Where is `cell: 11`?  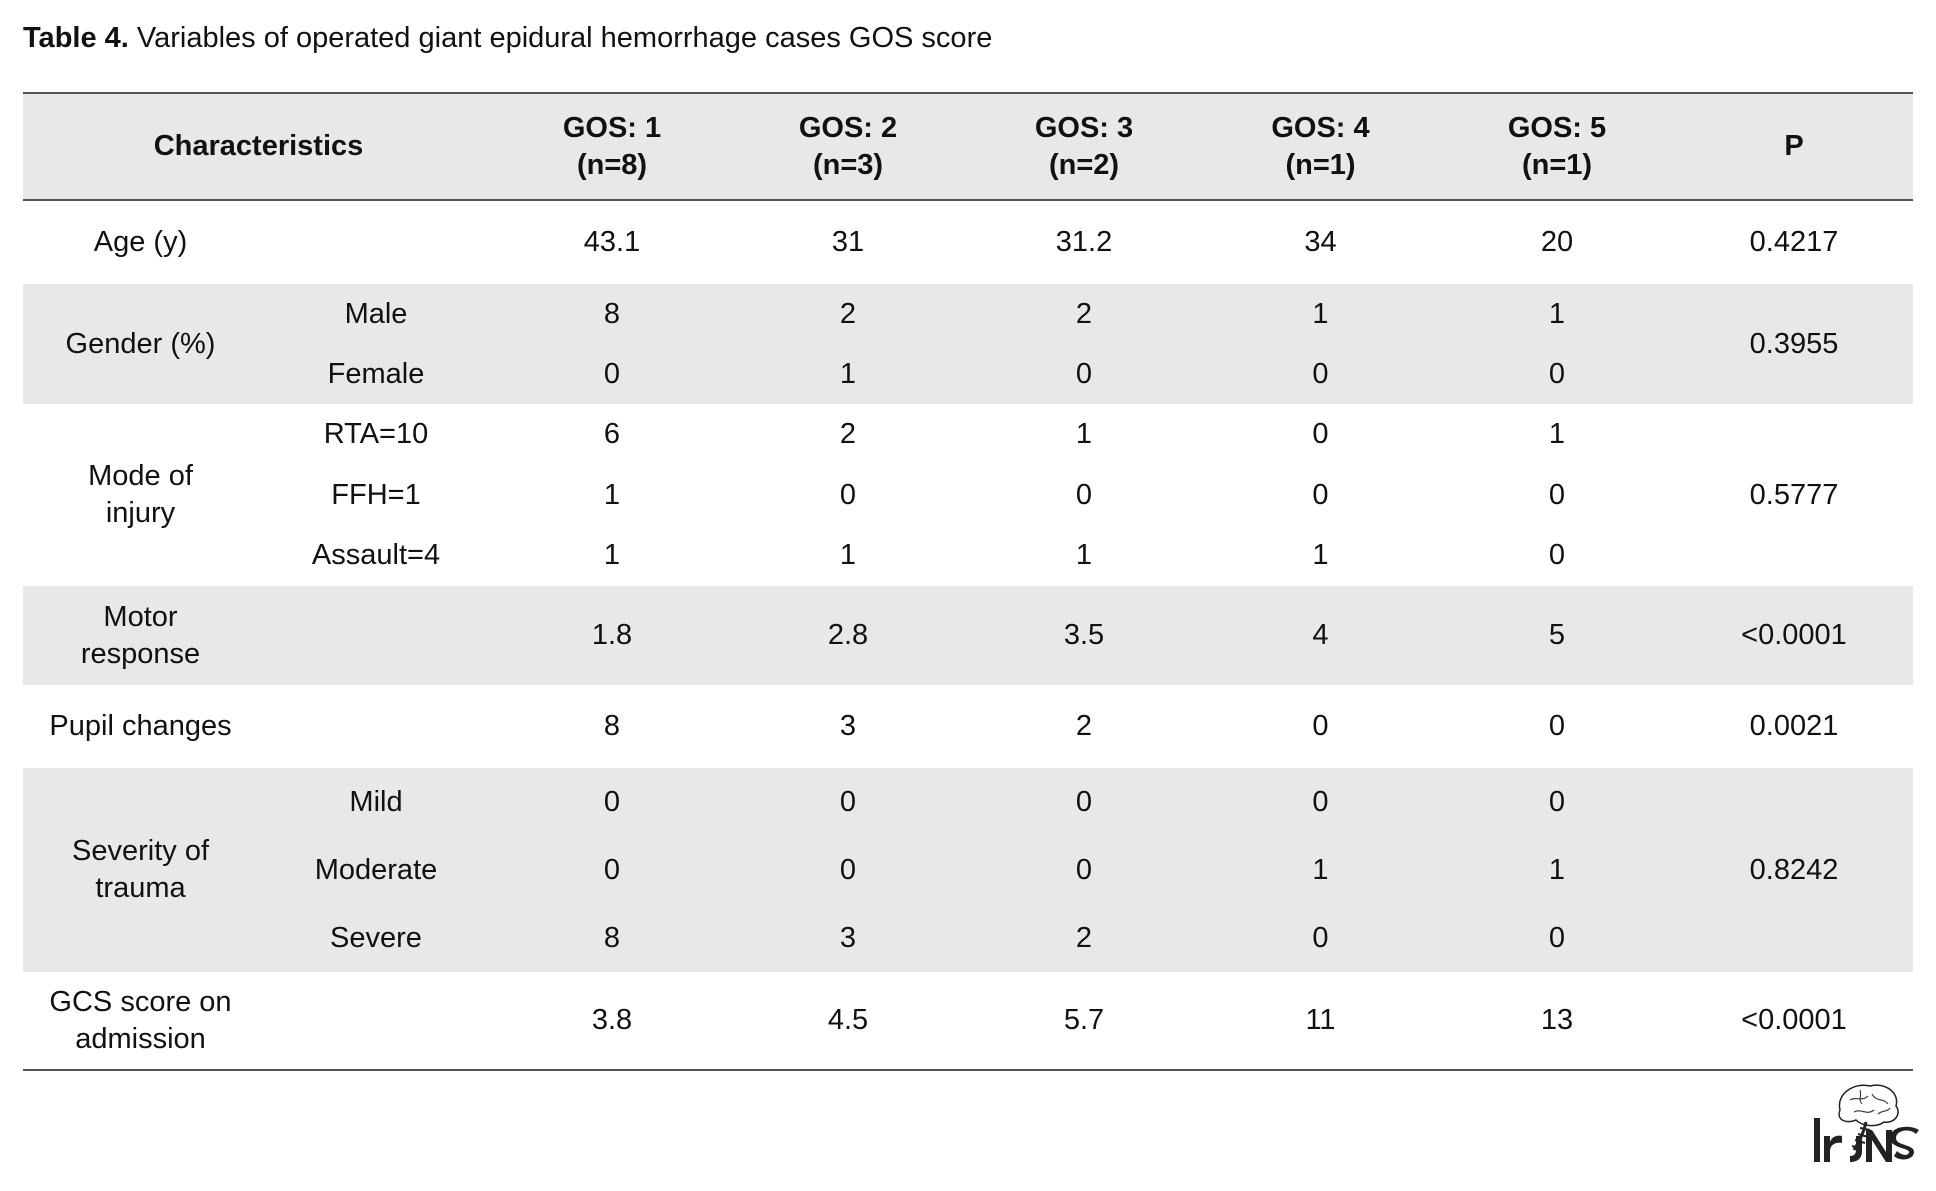 cell: 11 is located at coordinates (1320, 1020).